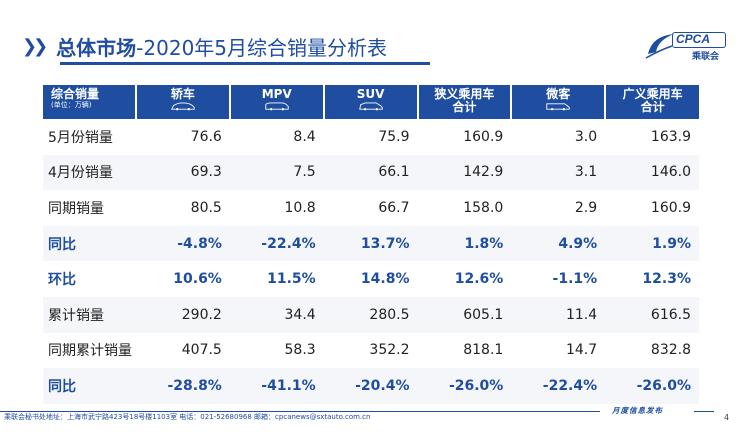  What do you see at coordinates (276, 386) in the screenshot?
I see `table-cell: -41.1%` at bounding box center [276, 386].